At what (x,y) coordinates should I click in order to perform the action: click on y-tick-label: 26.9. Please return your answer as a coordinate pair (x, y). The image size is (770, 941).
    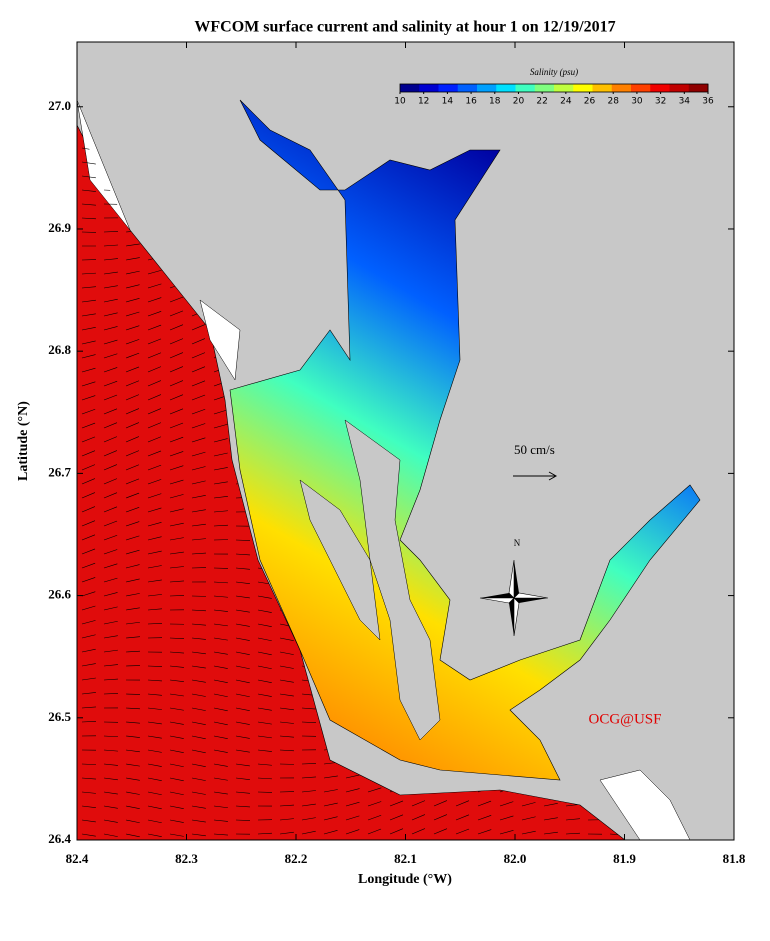
    Looking at the image, I should click on (59, 227).